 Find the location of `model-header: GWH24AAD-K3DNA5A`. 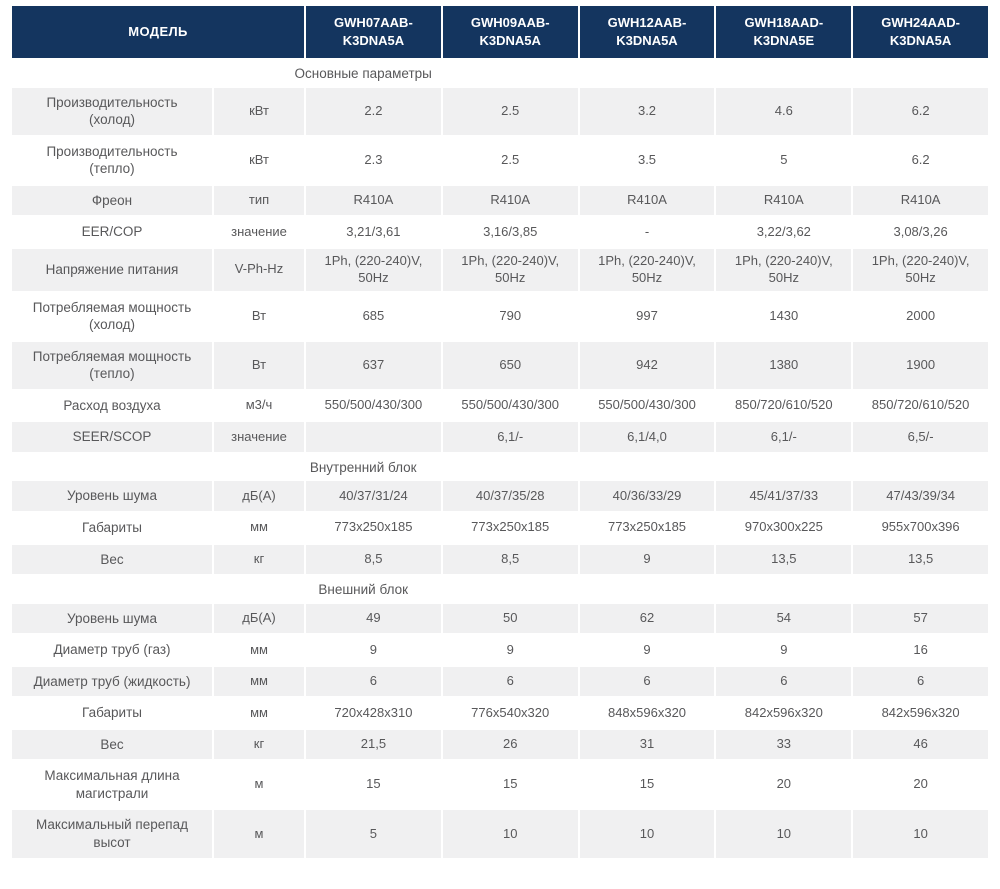

model-header: GWH24AAD-K3DNA5A is located at coordinates (920, 32).